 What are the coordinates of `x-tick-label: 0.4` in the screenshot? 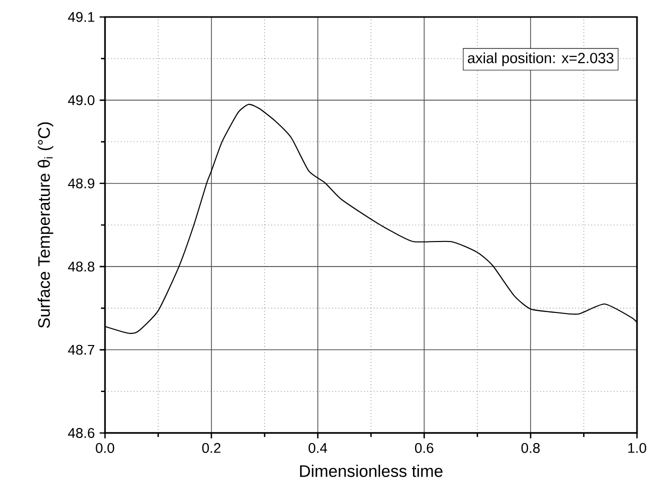 It's located at (318, 448).